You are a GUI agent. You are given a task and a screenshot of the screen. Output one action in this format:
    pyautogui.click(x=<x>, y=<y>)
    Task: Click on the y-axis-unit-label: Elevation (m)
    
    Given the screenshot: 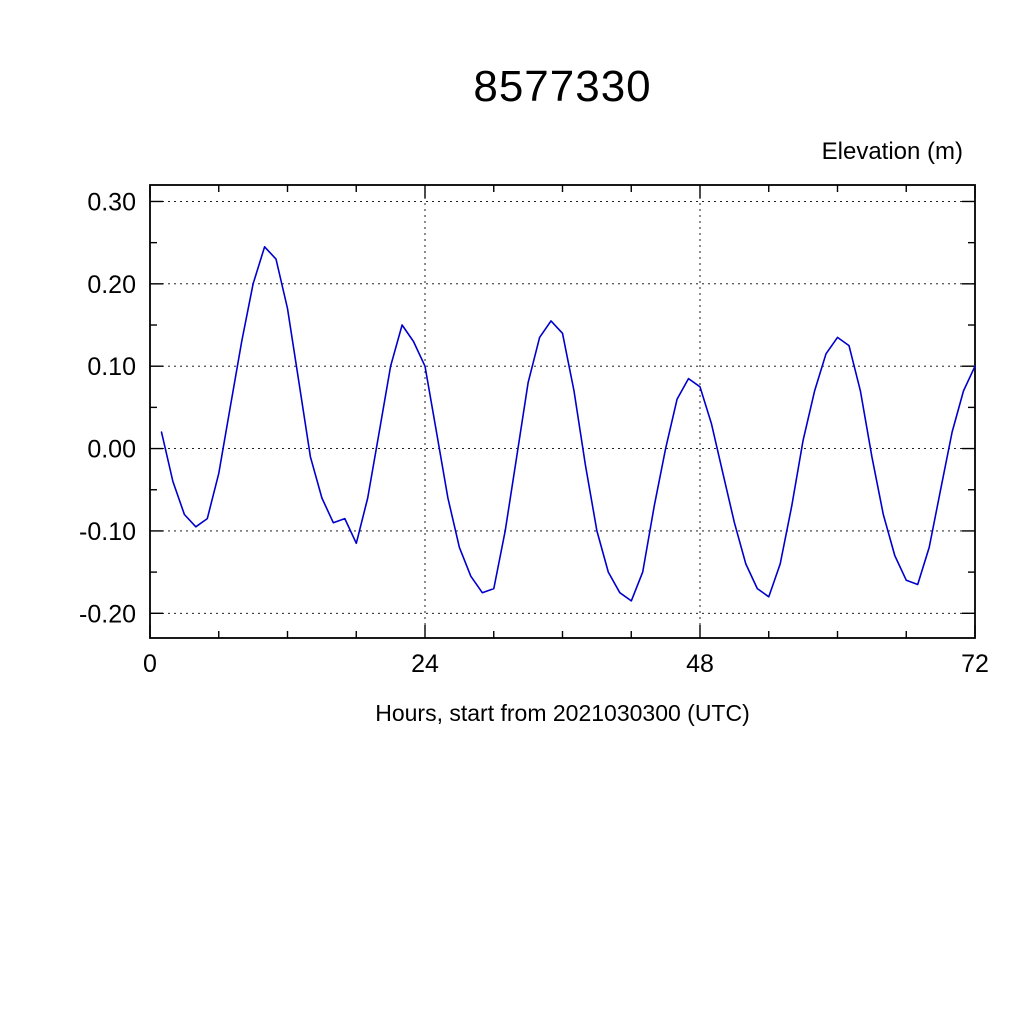 What is the action you would take?
    pyautogui.click(x=892, y=151)
    